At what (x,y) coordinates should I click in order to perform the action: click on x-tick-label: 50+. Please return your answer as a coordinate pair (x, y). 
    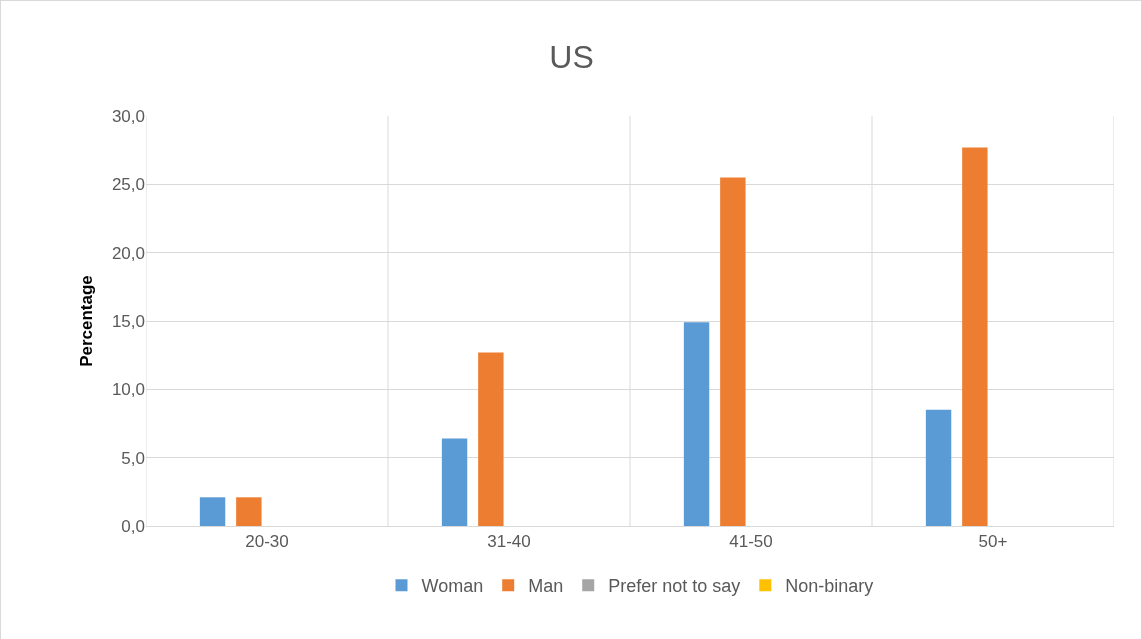
    Looking at the image, I should click on (993, 542).